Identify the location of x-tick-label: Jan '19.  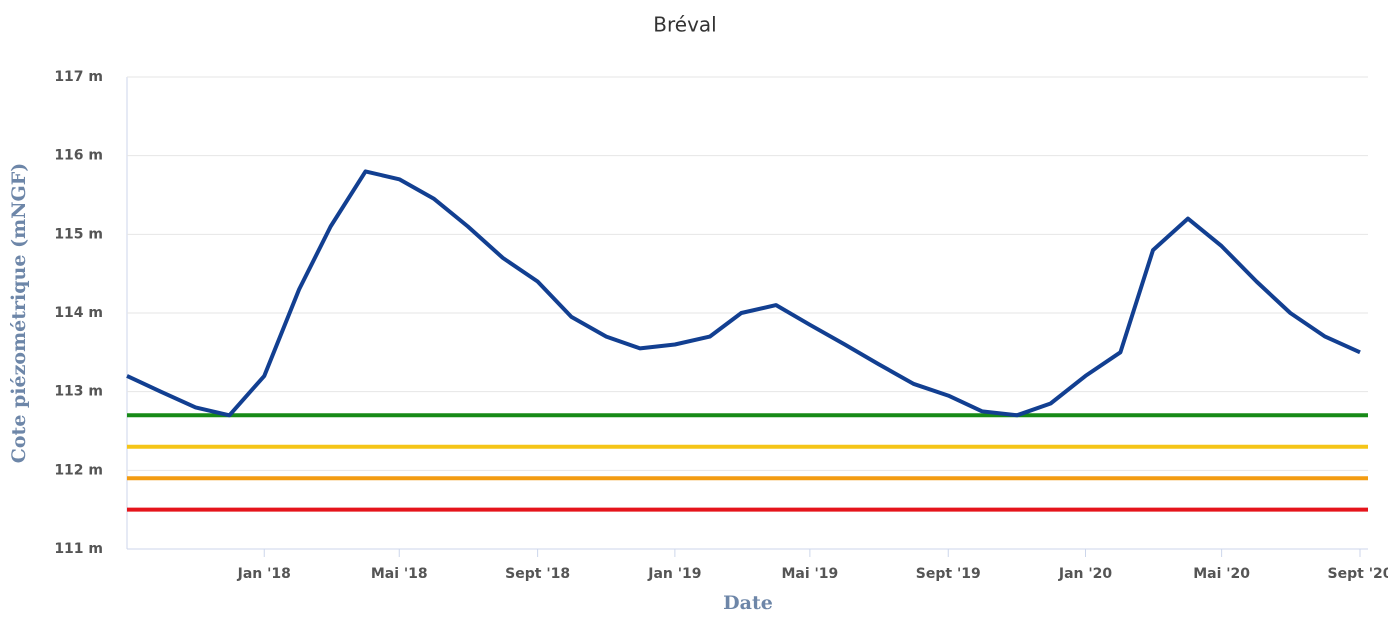
(674, 574).